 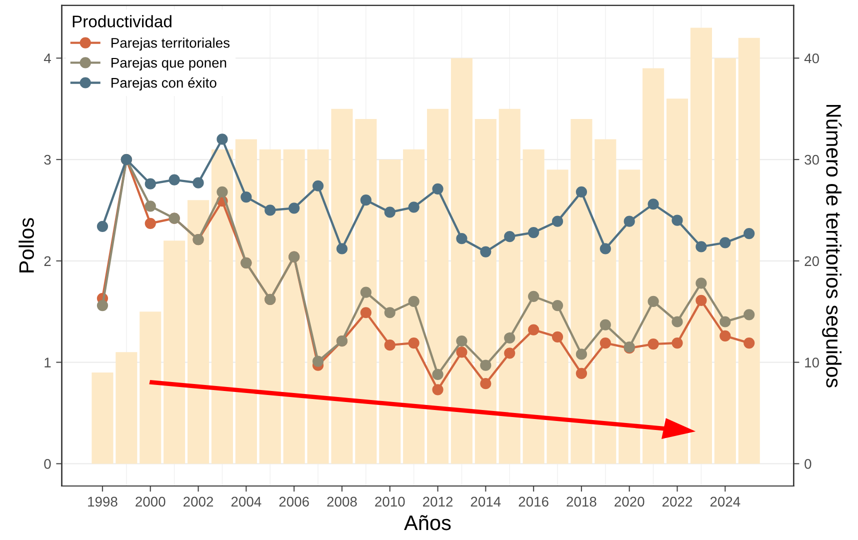 I want to click on y-axis-title: Pollos, so click(x=26, y=245).